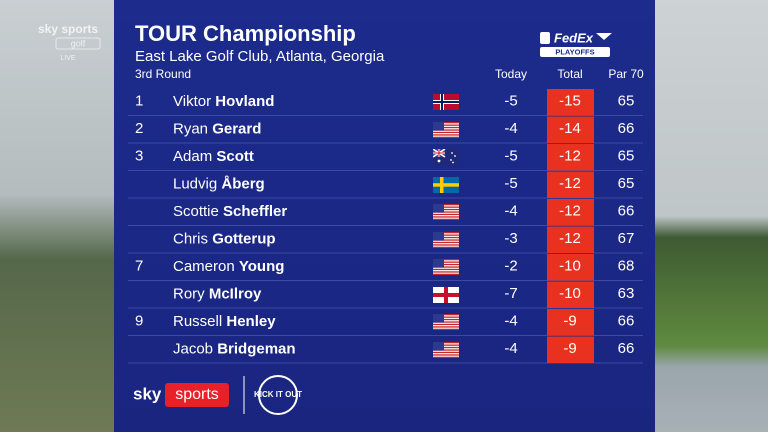 Image resolution: width=768 pixels, height=432 pixels. Describe the element at coordinates (569, 74) in the screenshot. I see `col-total: Total` at that location.